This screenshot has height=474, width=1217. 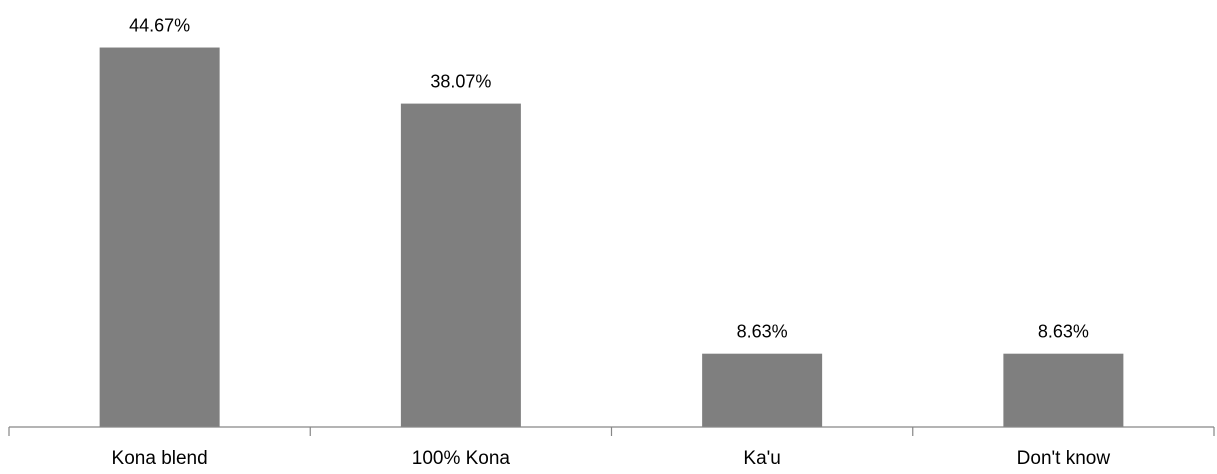 I want to click on x-tick-label: Ka'u, so click(x=761, y=458).